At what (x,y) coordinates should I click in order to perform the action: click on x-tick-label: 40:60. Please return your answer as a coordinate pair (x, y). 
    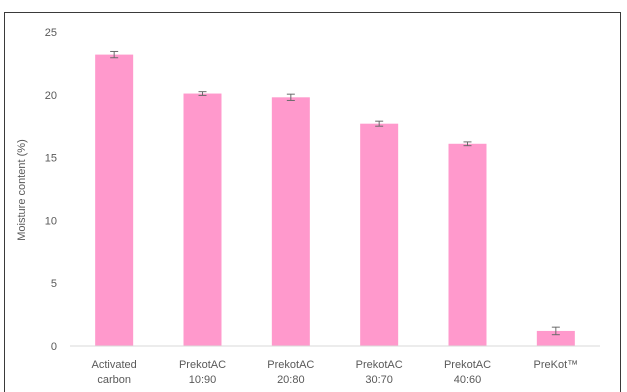
    Looking at the image, I should click on (468, 380).